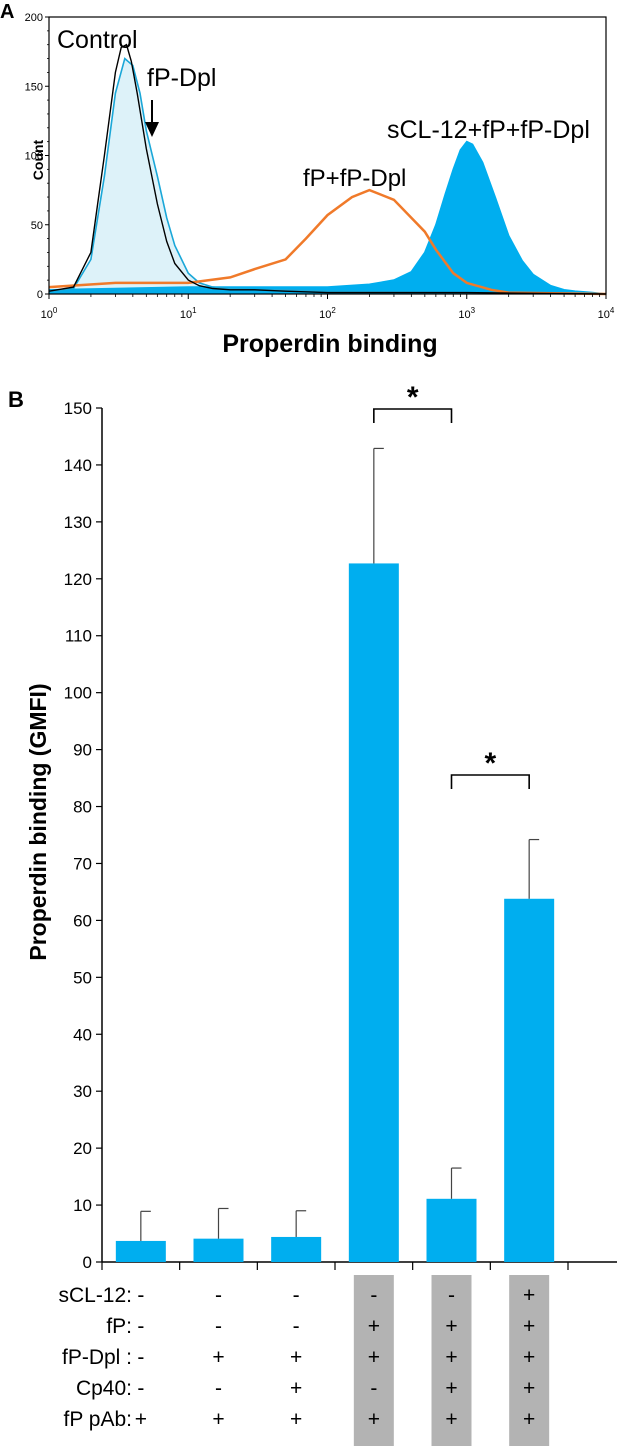  What do you see at coordinates (82, 863) in the screenshot?
I see `y-tick-label: 70` at bounding box center [82, 863].